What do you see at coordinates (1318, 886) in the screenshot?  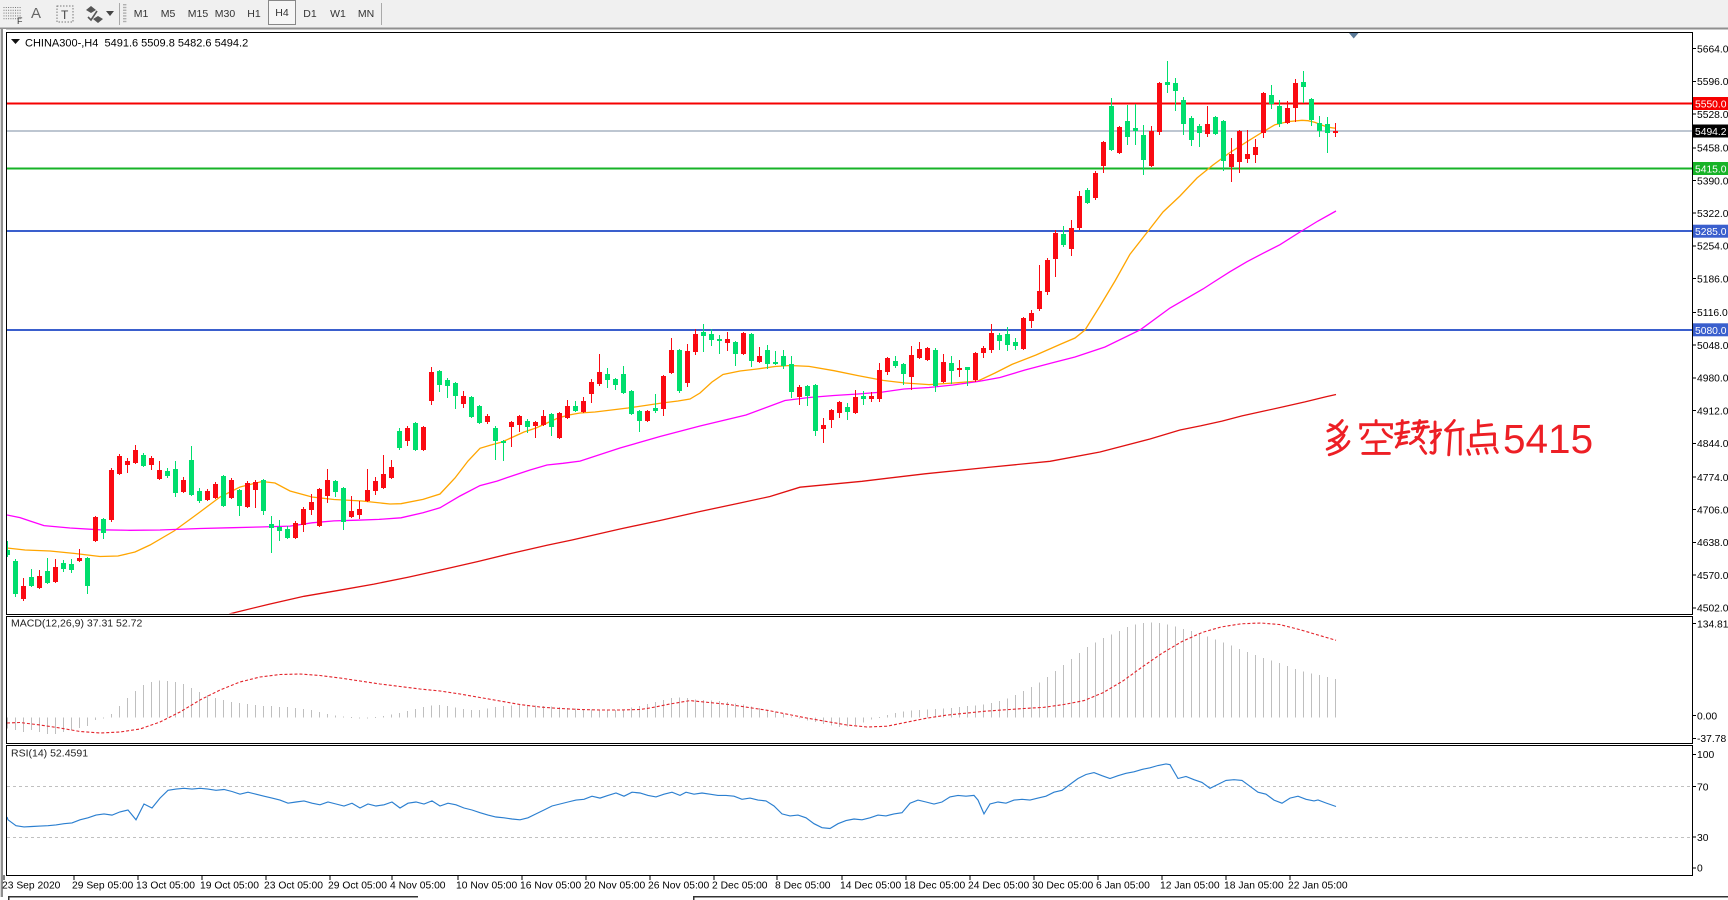 I see `svg-text: 22 Jan 05:00` at bounding box center [1318, 886].